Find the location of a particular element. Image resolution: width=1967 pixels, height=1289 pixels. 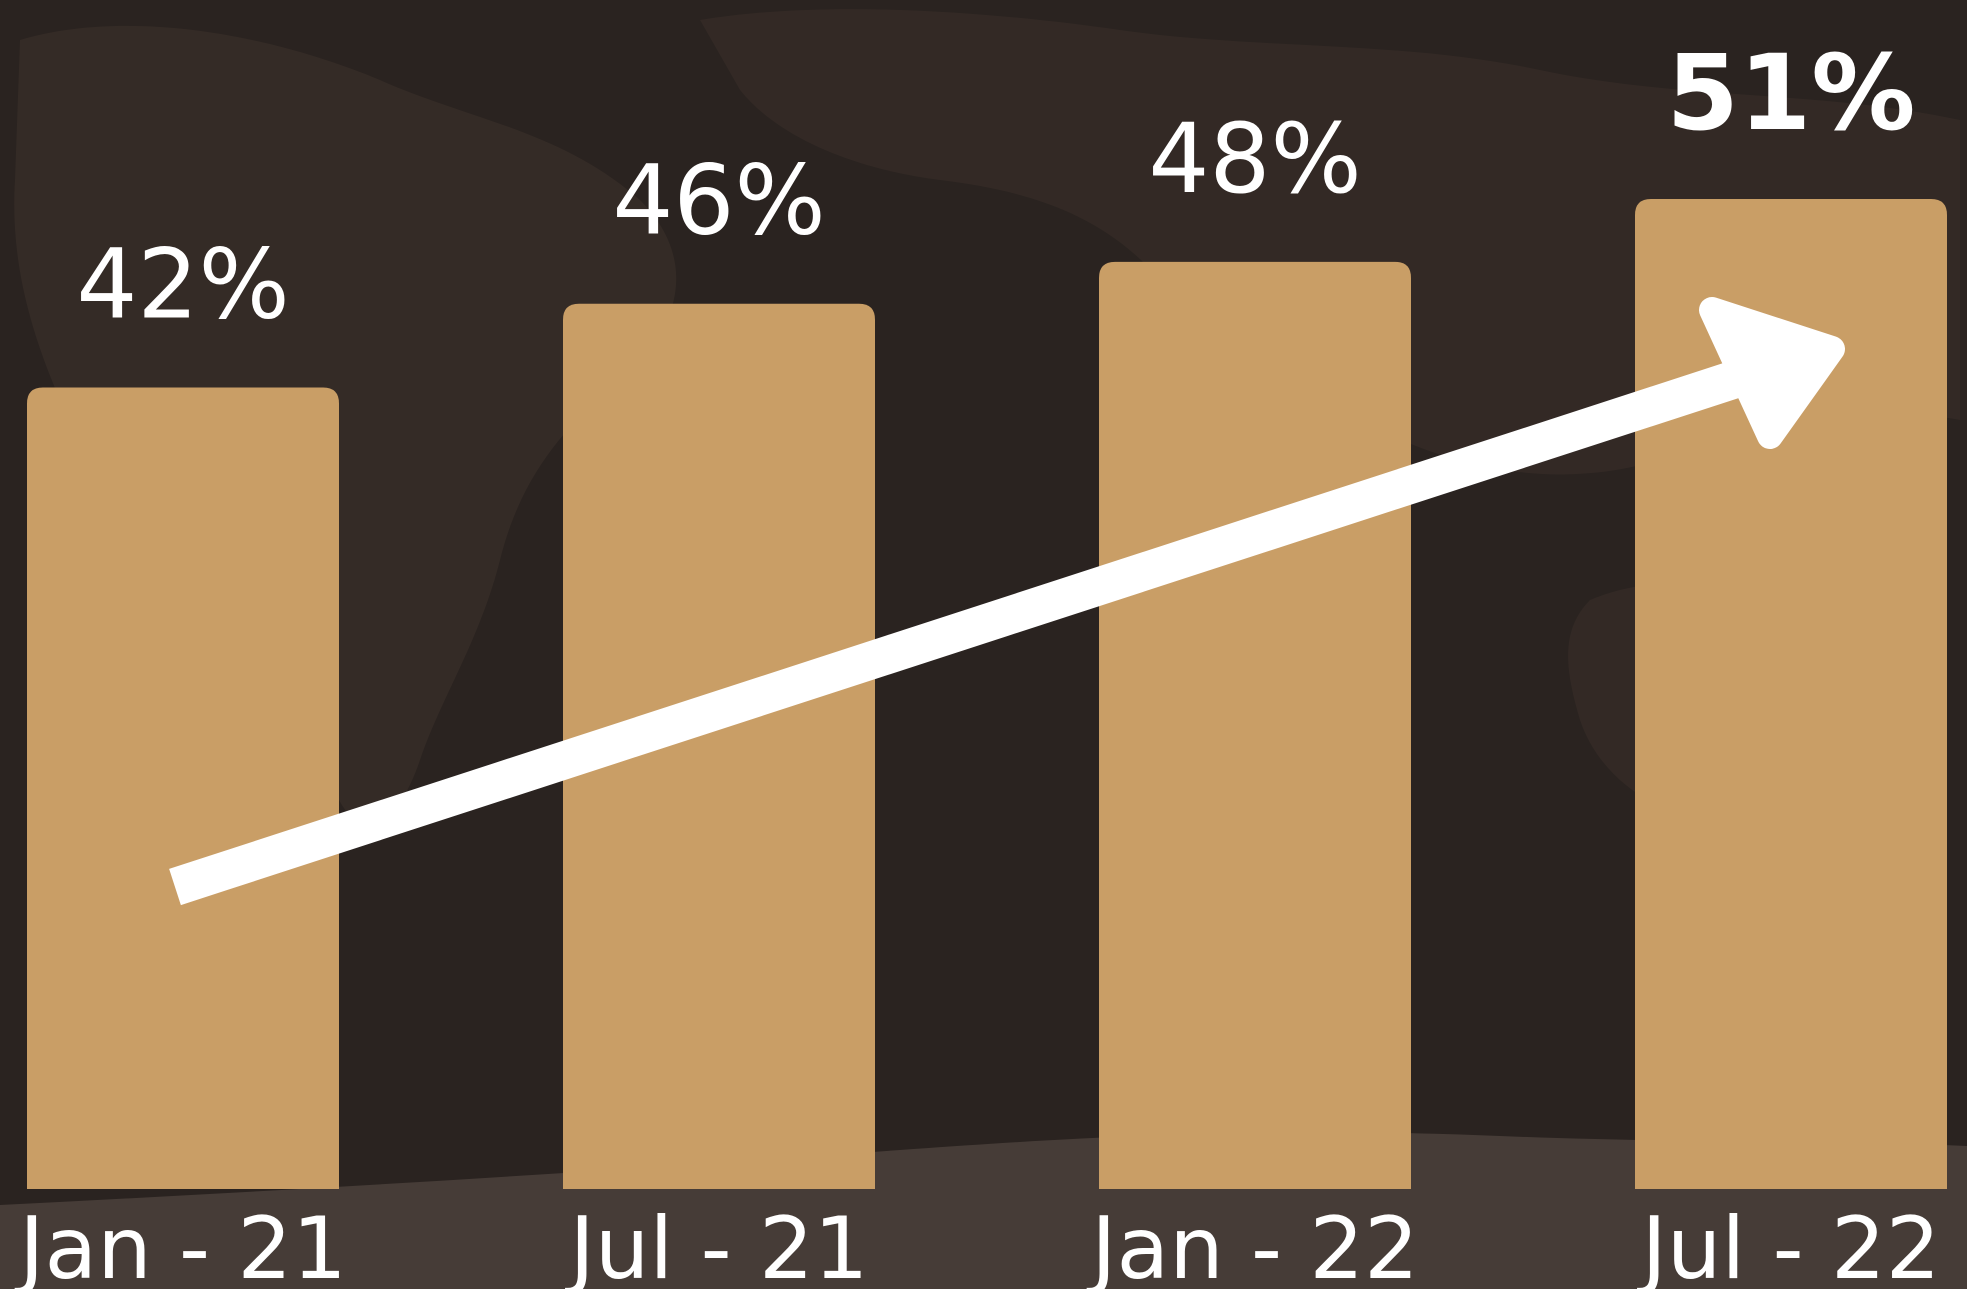

data-label-jan-21: 42% is located at coordinates (182, 284).